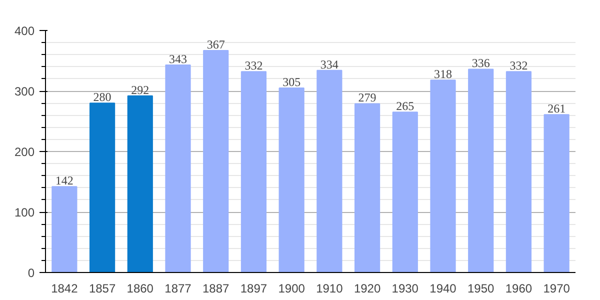 The width and height of the screenshot is (600, 300). I want to click on x-tick-label: 1887, so click(216, 289).